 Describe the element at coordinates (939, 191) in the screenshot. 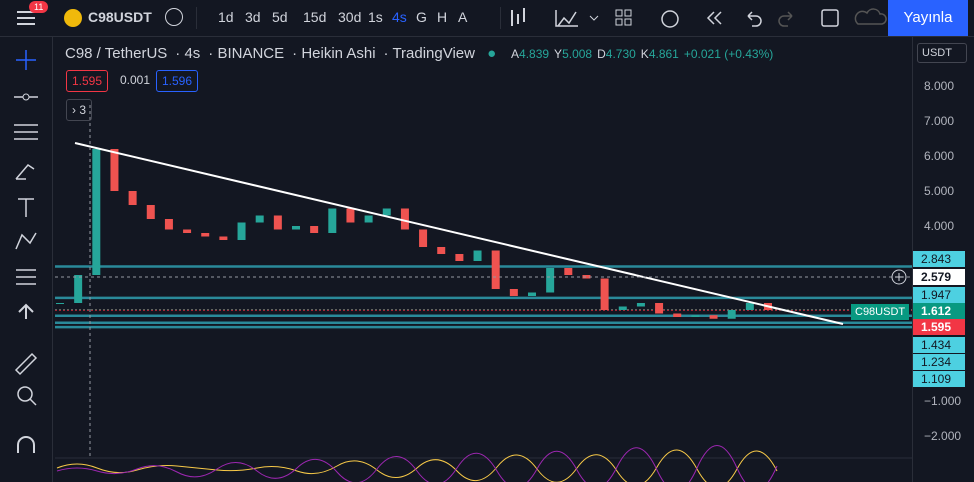

I see `price-tick-label: 5.000` at that location.